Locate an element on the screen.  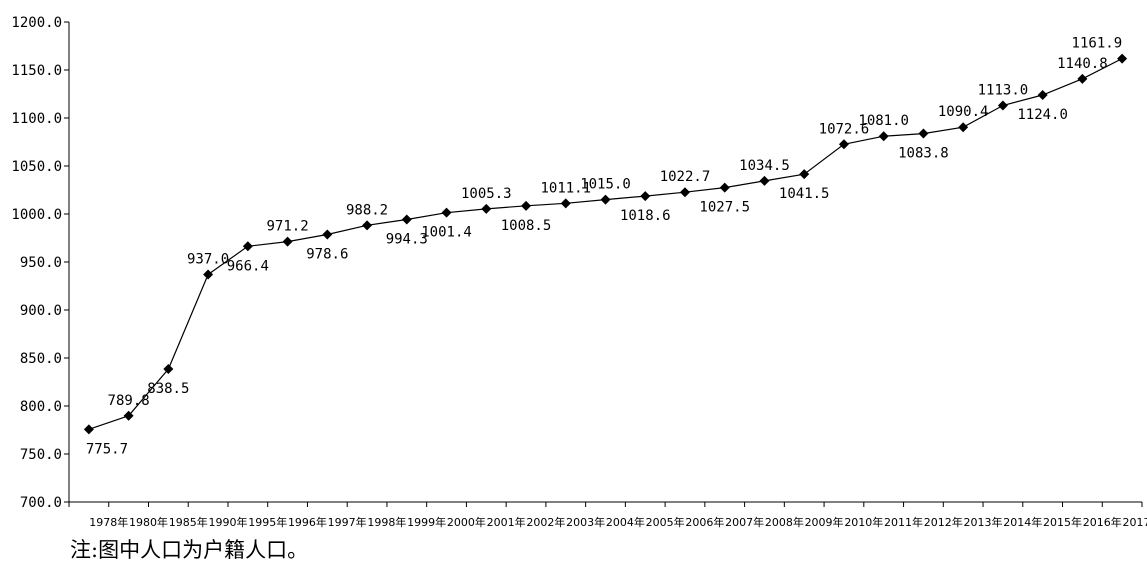
x-tick-label: 2002年 is located at coordinates (545, 522).